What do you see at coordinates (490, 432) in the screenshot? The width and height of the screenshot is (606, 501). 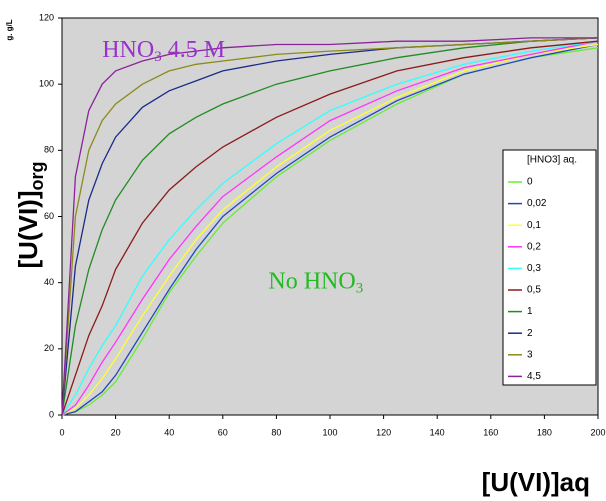 I see `x-tick-label: 160` at bounding box center [490, 432].